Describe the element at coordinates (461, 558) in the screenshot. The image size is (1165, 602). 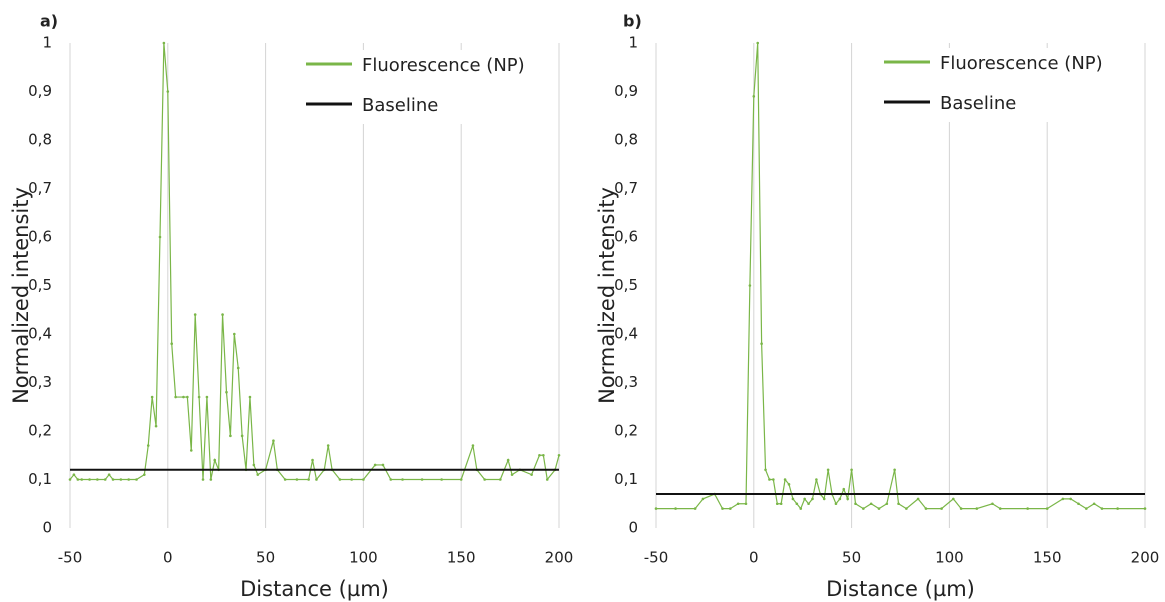
I see `x-tick-label: 150` at that location.